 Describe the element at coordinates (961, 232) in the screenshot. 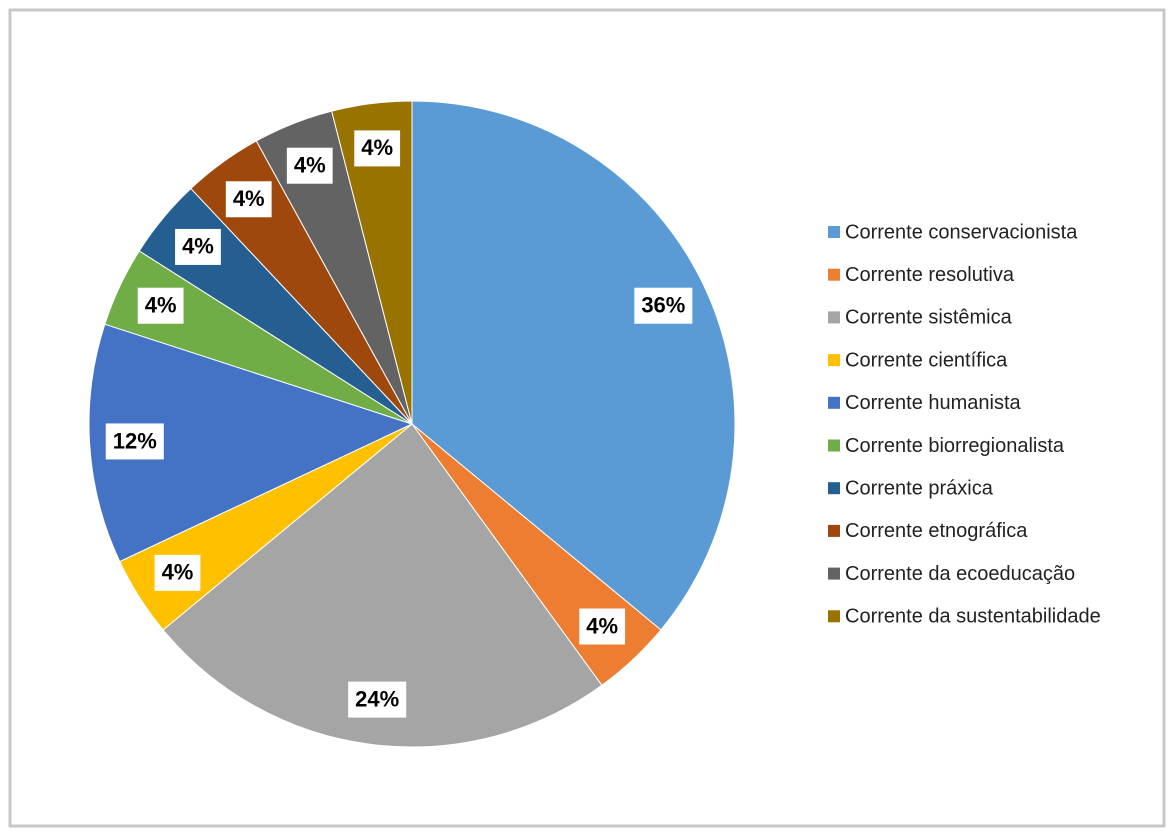

I see `legend-label: Corrente conservacionista` at that location.